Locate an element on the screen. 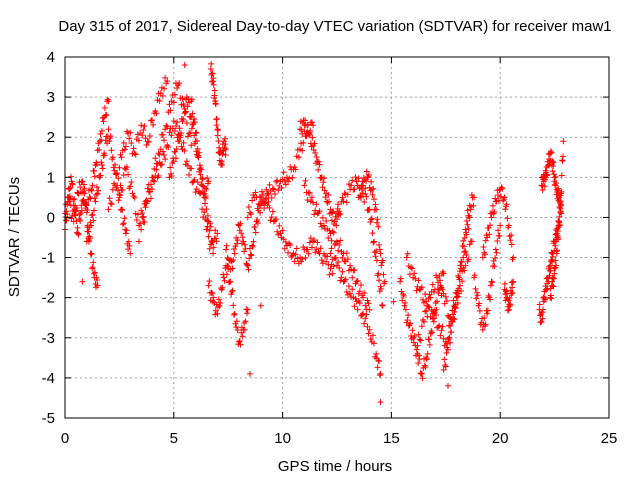 Image resolution: width=640 pixels, height=480 pixels. y-tick-label: 4 is located at coordinates (51, 57).